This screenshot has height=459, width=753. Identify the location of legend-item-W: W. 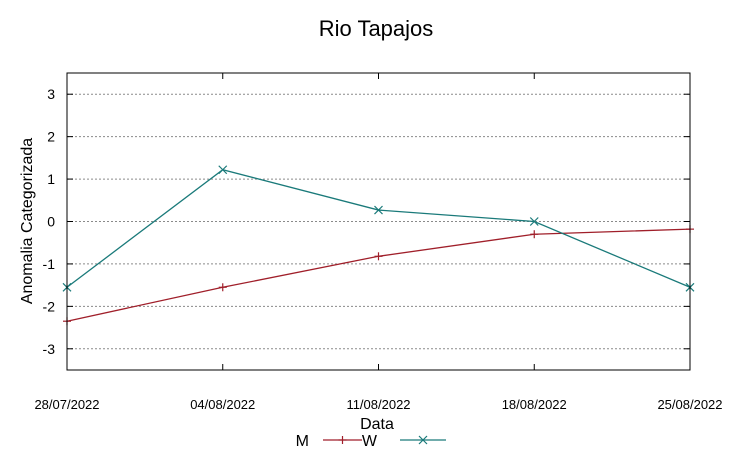
(404, 441).